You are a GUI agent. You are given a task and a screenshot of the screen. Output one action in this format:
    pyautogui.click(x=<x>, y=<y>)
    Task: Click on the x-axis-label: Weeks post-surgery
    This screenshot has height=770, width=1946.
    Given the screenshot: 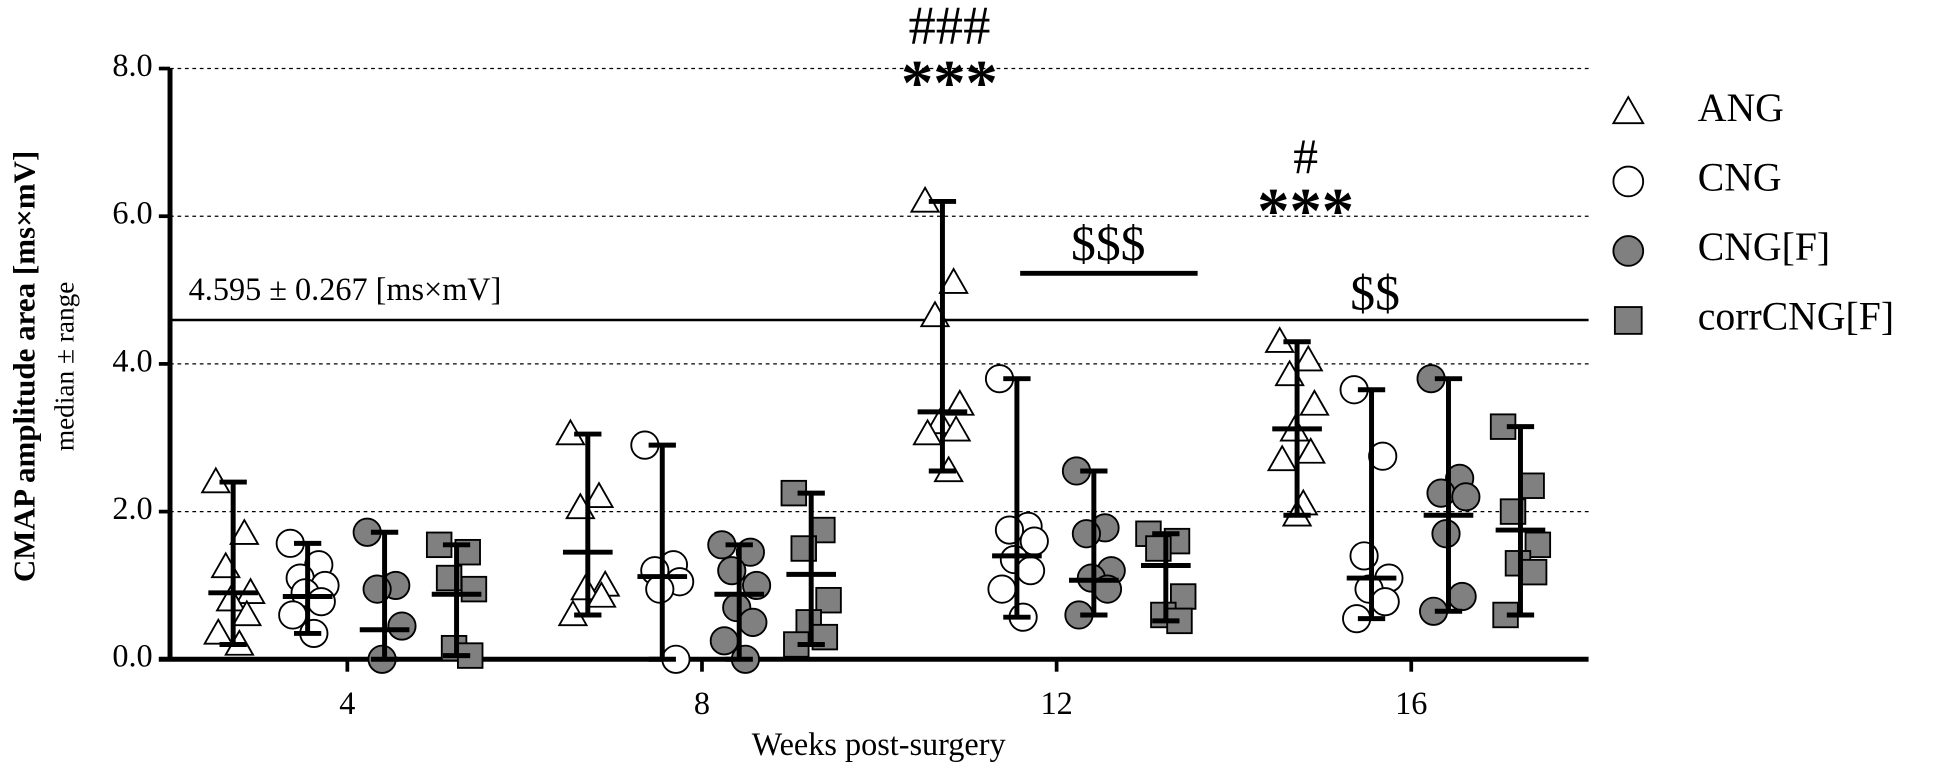 What is the action you would take?
    pyautogui.click(x=879, y=744)
    